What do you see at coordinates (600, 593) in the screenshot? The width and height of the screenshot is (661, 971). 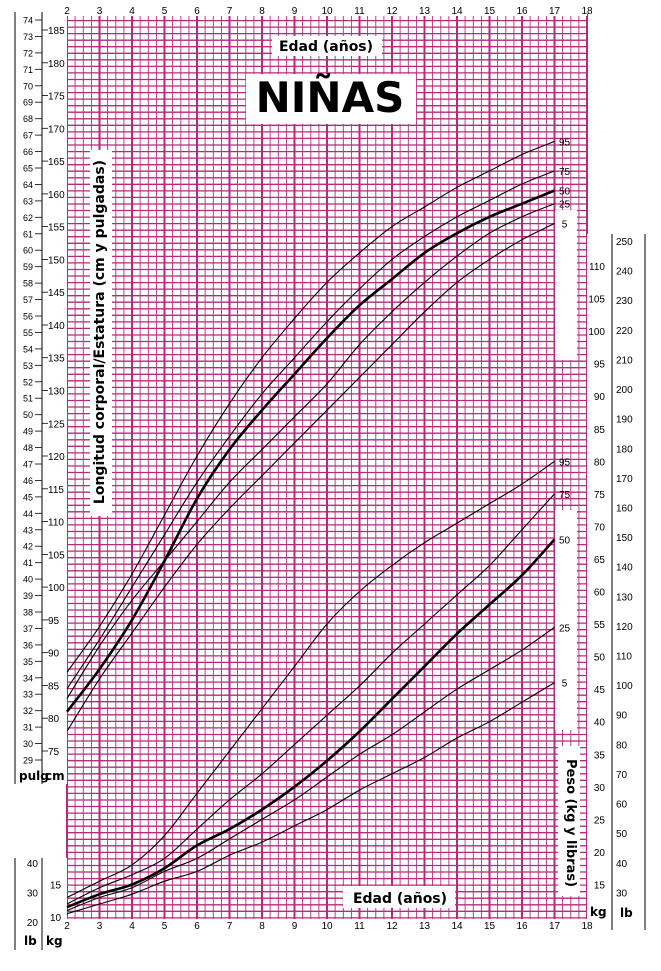 I see `kg-tick-right: 60` at bounding box center [600, 593].